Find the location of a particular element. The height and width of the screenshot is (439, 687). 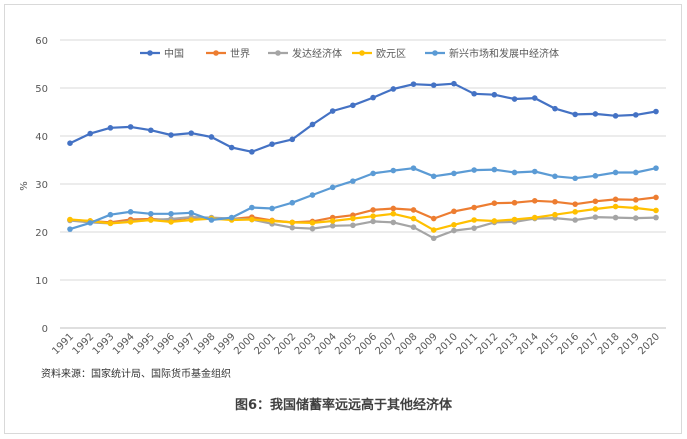

figure-caption: 图6：我国储蓄率远远高于其他经济体 is located at coordinates (343, 405).